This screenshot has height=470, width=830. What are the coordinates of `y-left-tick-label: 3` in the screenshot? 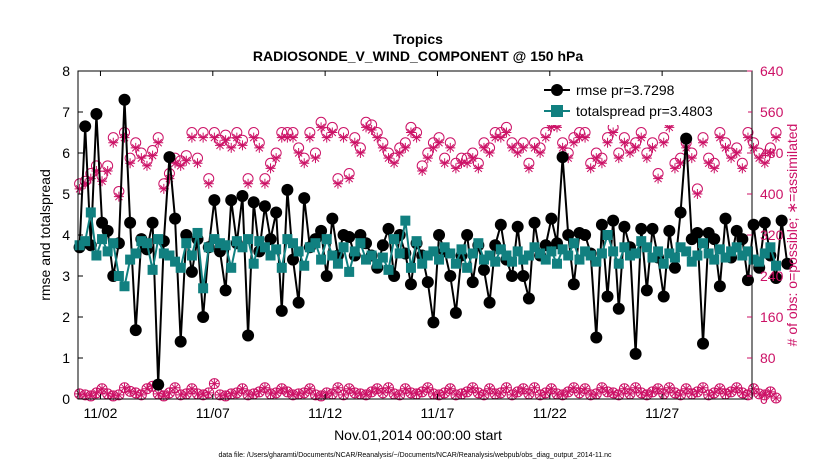 It's located at (66, 276).